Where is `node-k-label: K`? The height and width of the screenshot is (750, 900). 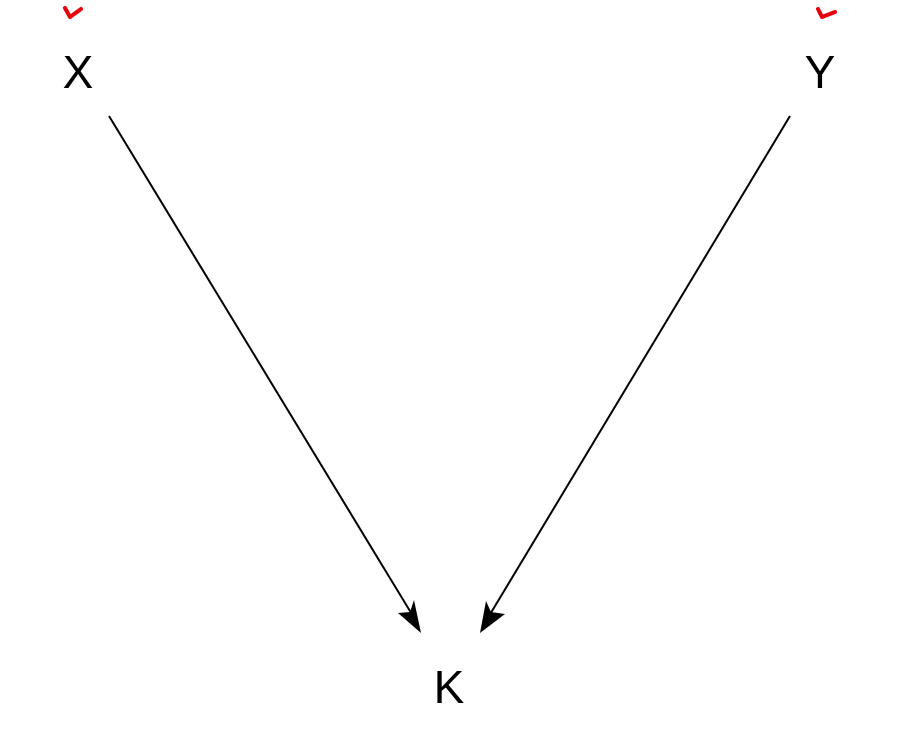
node-k-label: K is located at coordinates (449, 687).